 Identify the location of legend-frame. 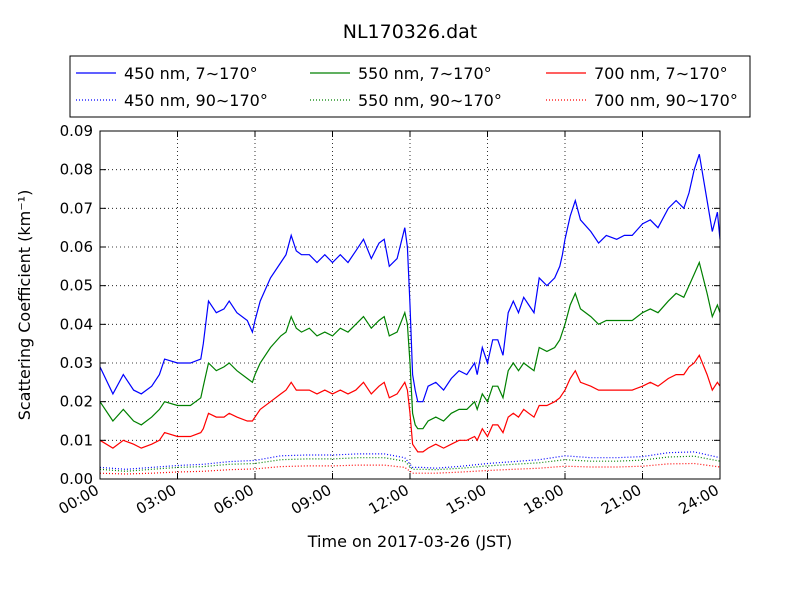
(410, 86).